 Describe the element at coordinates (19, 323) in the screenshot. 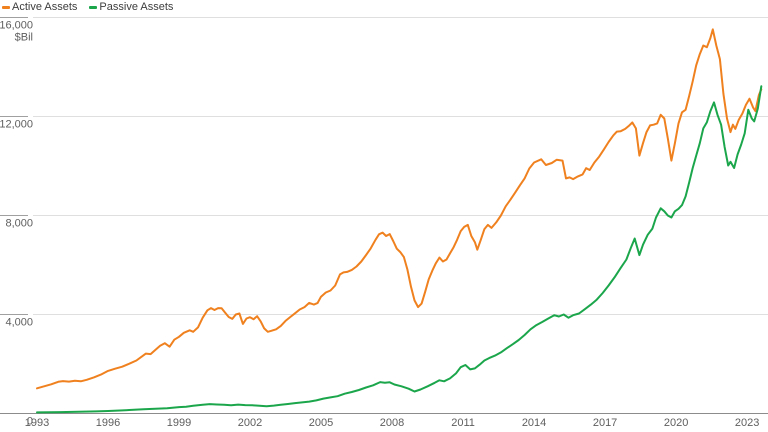

I see `y-tick-label: 4,000` at that location.